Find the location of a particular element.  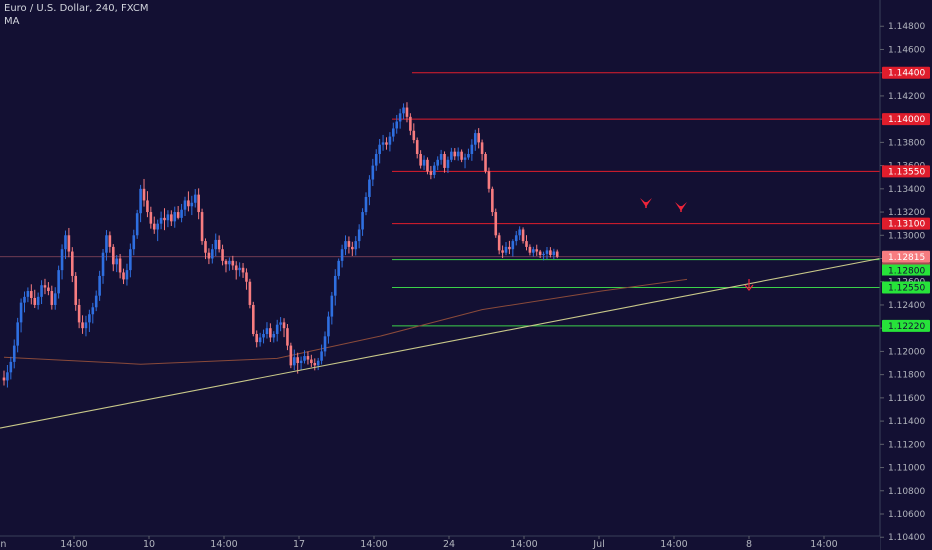

level-price-tag: 1.14400 is located at coordinates (906, 74).